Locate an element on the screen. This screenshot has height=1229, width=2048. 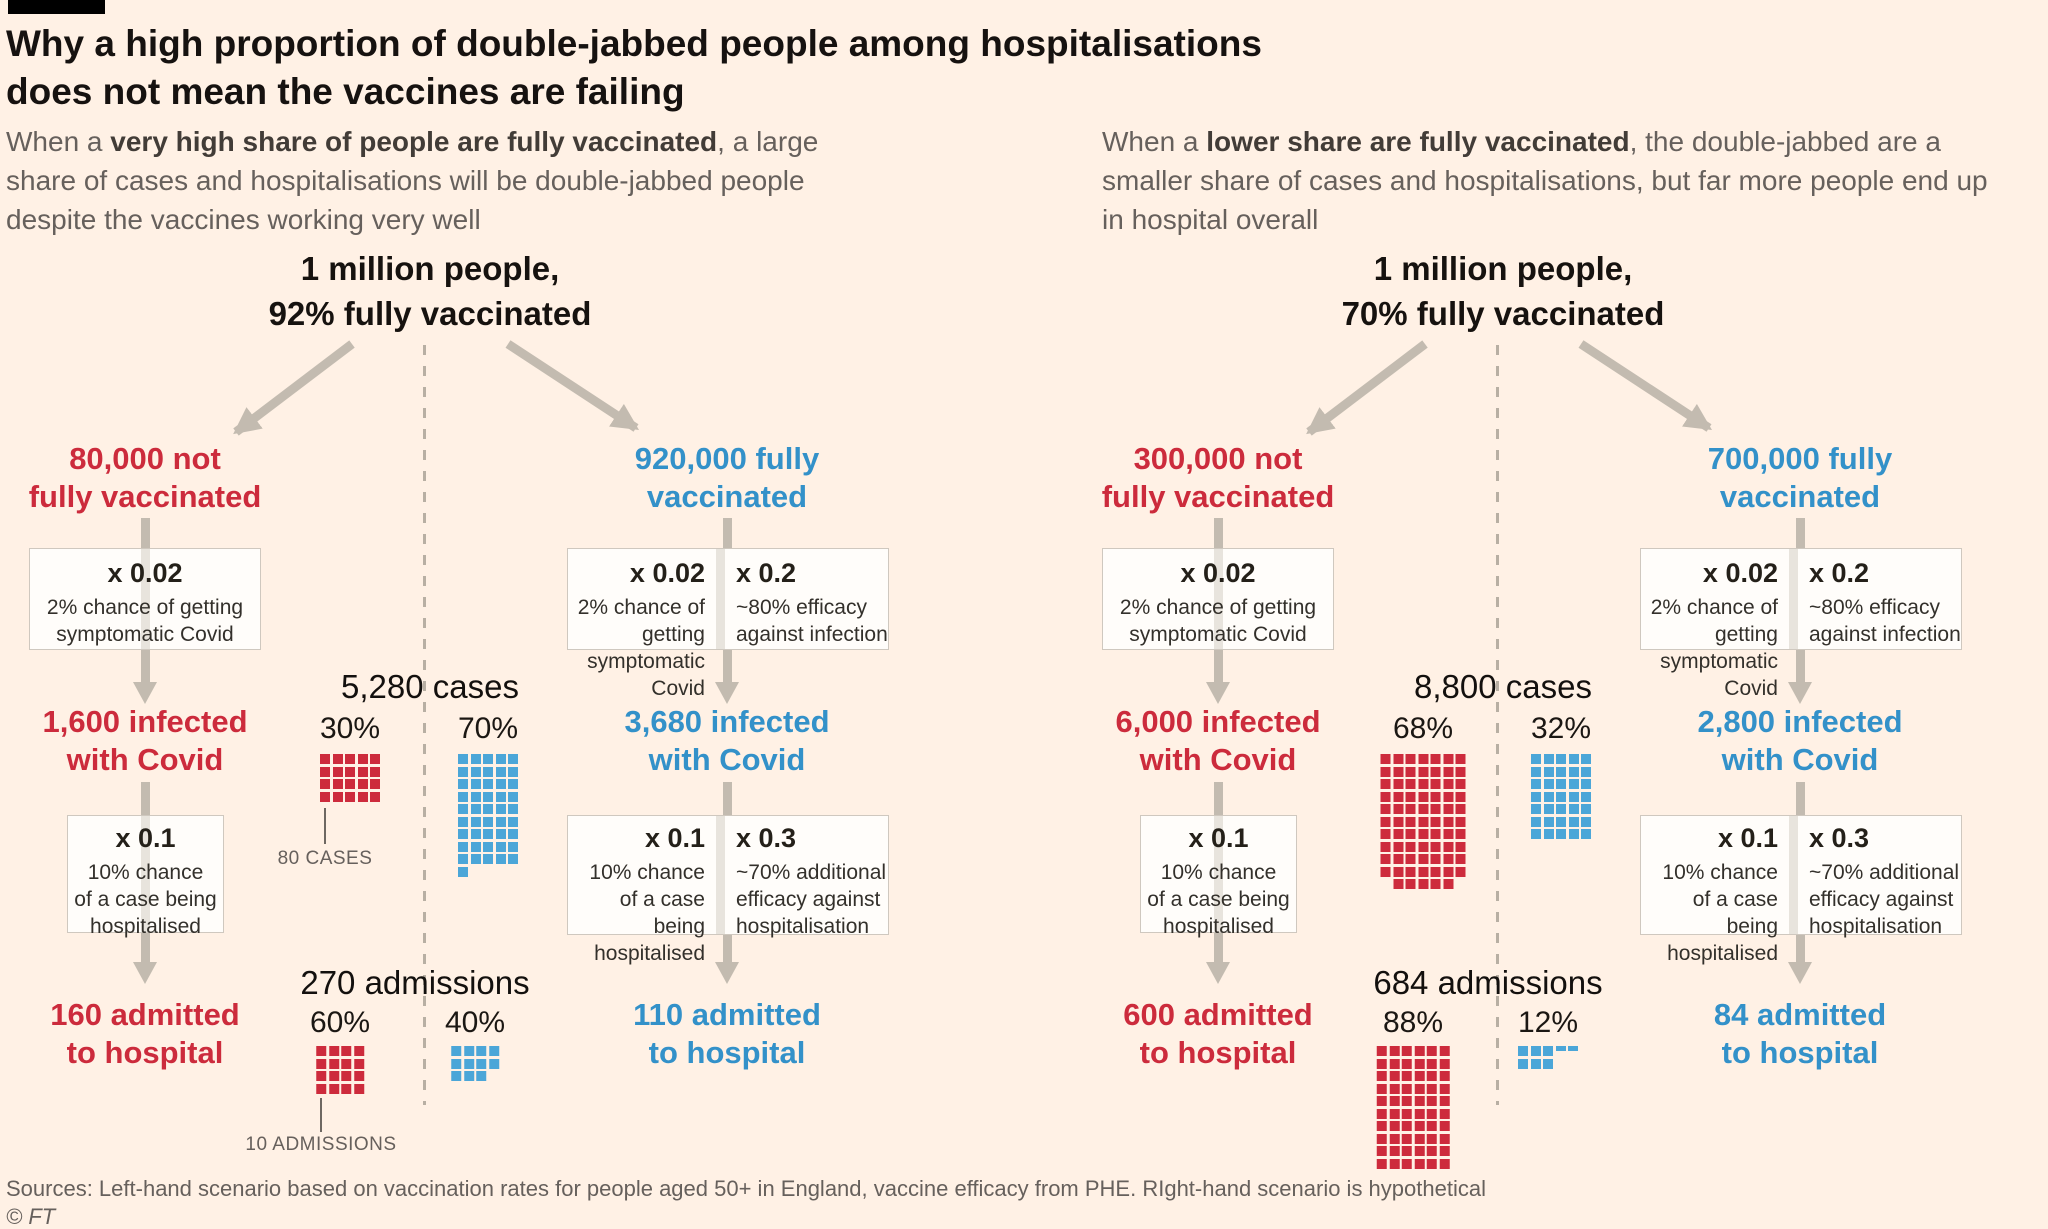
admissions-total-label: 684 admissions is located at coordinates (1488, 982).